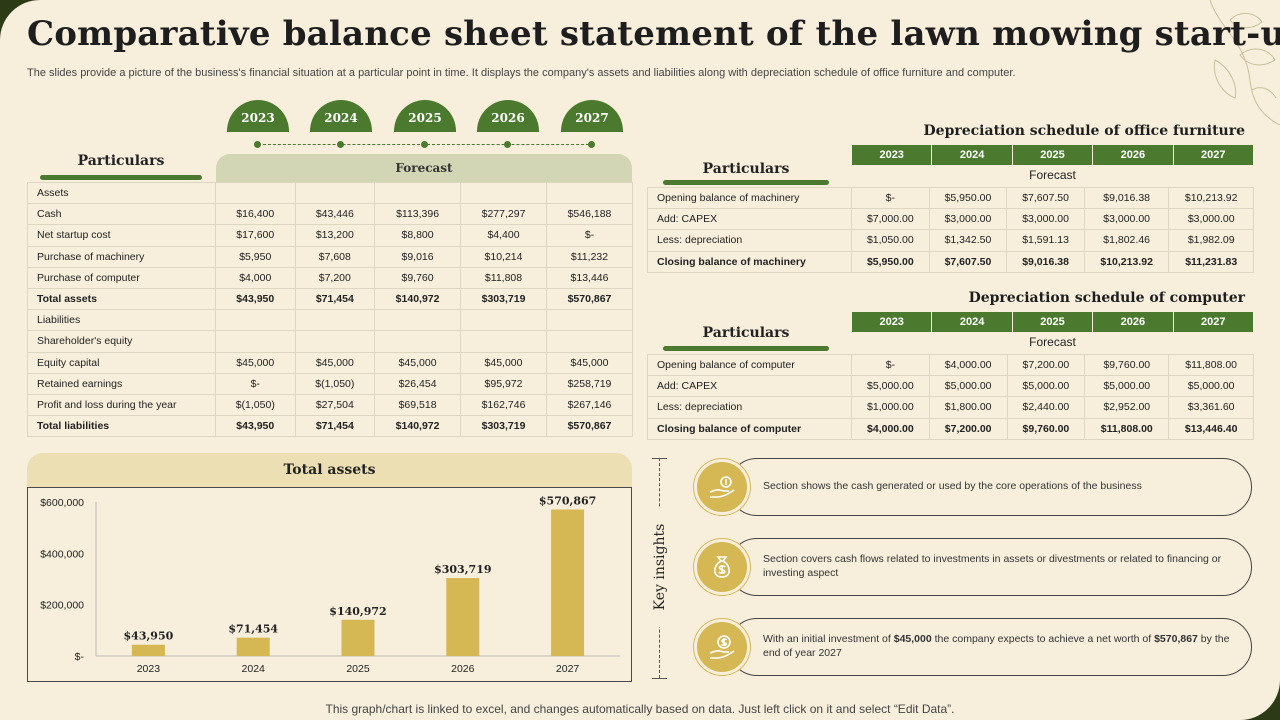 This screenshot has height=720, width=1280. Describe the element at coordinates (589, 299) in the screenshot. I see `table-cell: $570,867` at that location.